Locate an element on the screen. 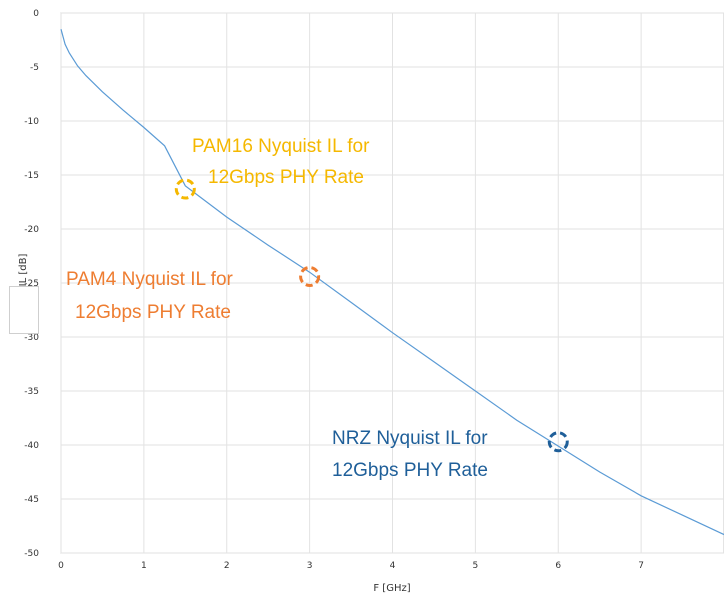  y-tick-label: -20 is located at coordinates (31, 230).